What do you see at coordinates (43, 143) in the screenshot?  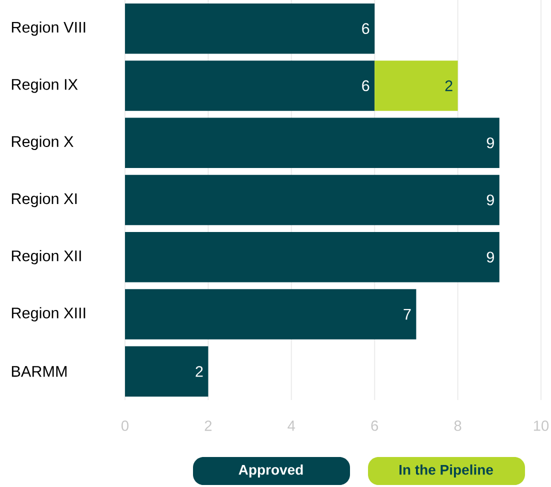 I see `y-tick-label: Region X` at bounding box center [43, 143].